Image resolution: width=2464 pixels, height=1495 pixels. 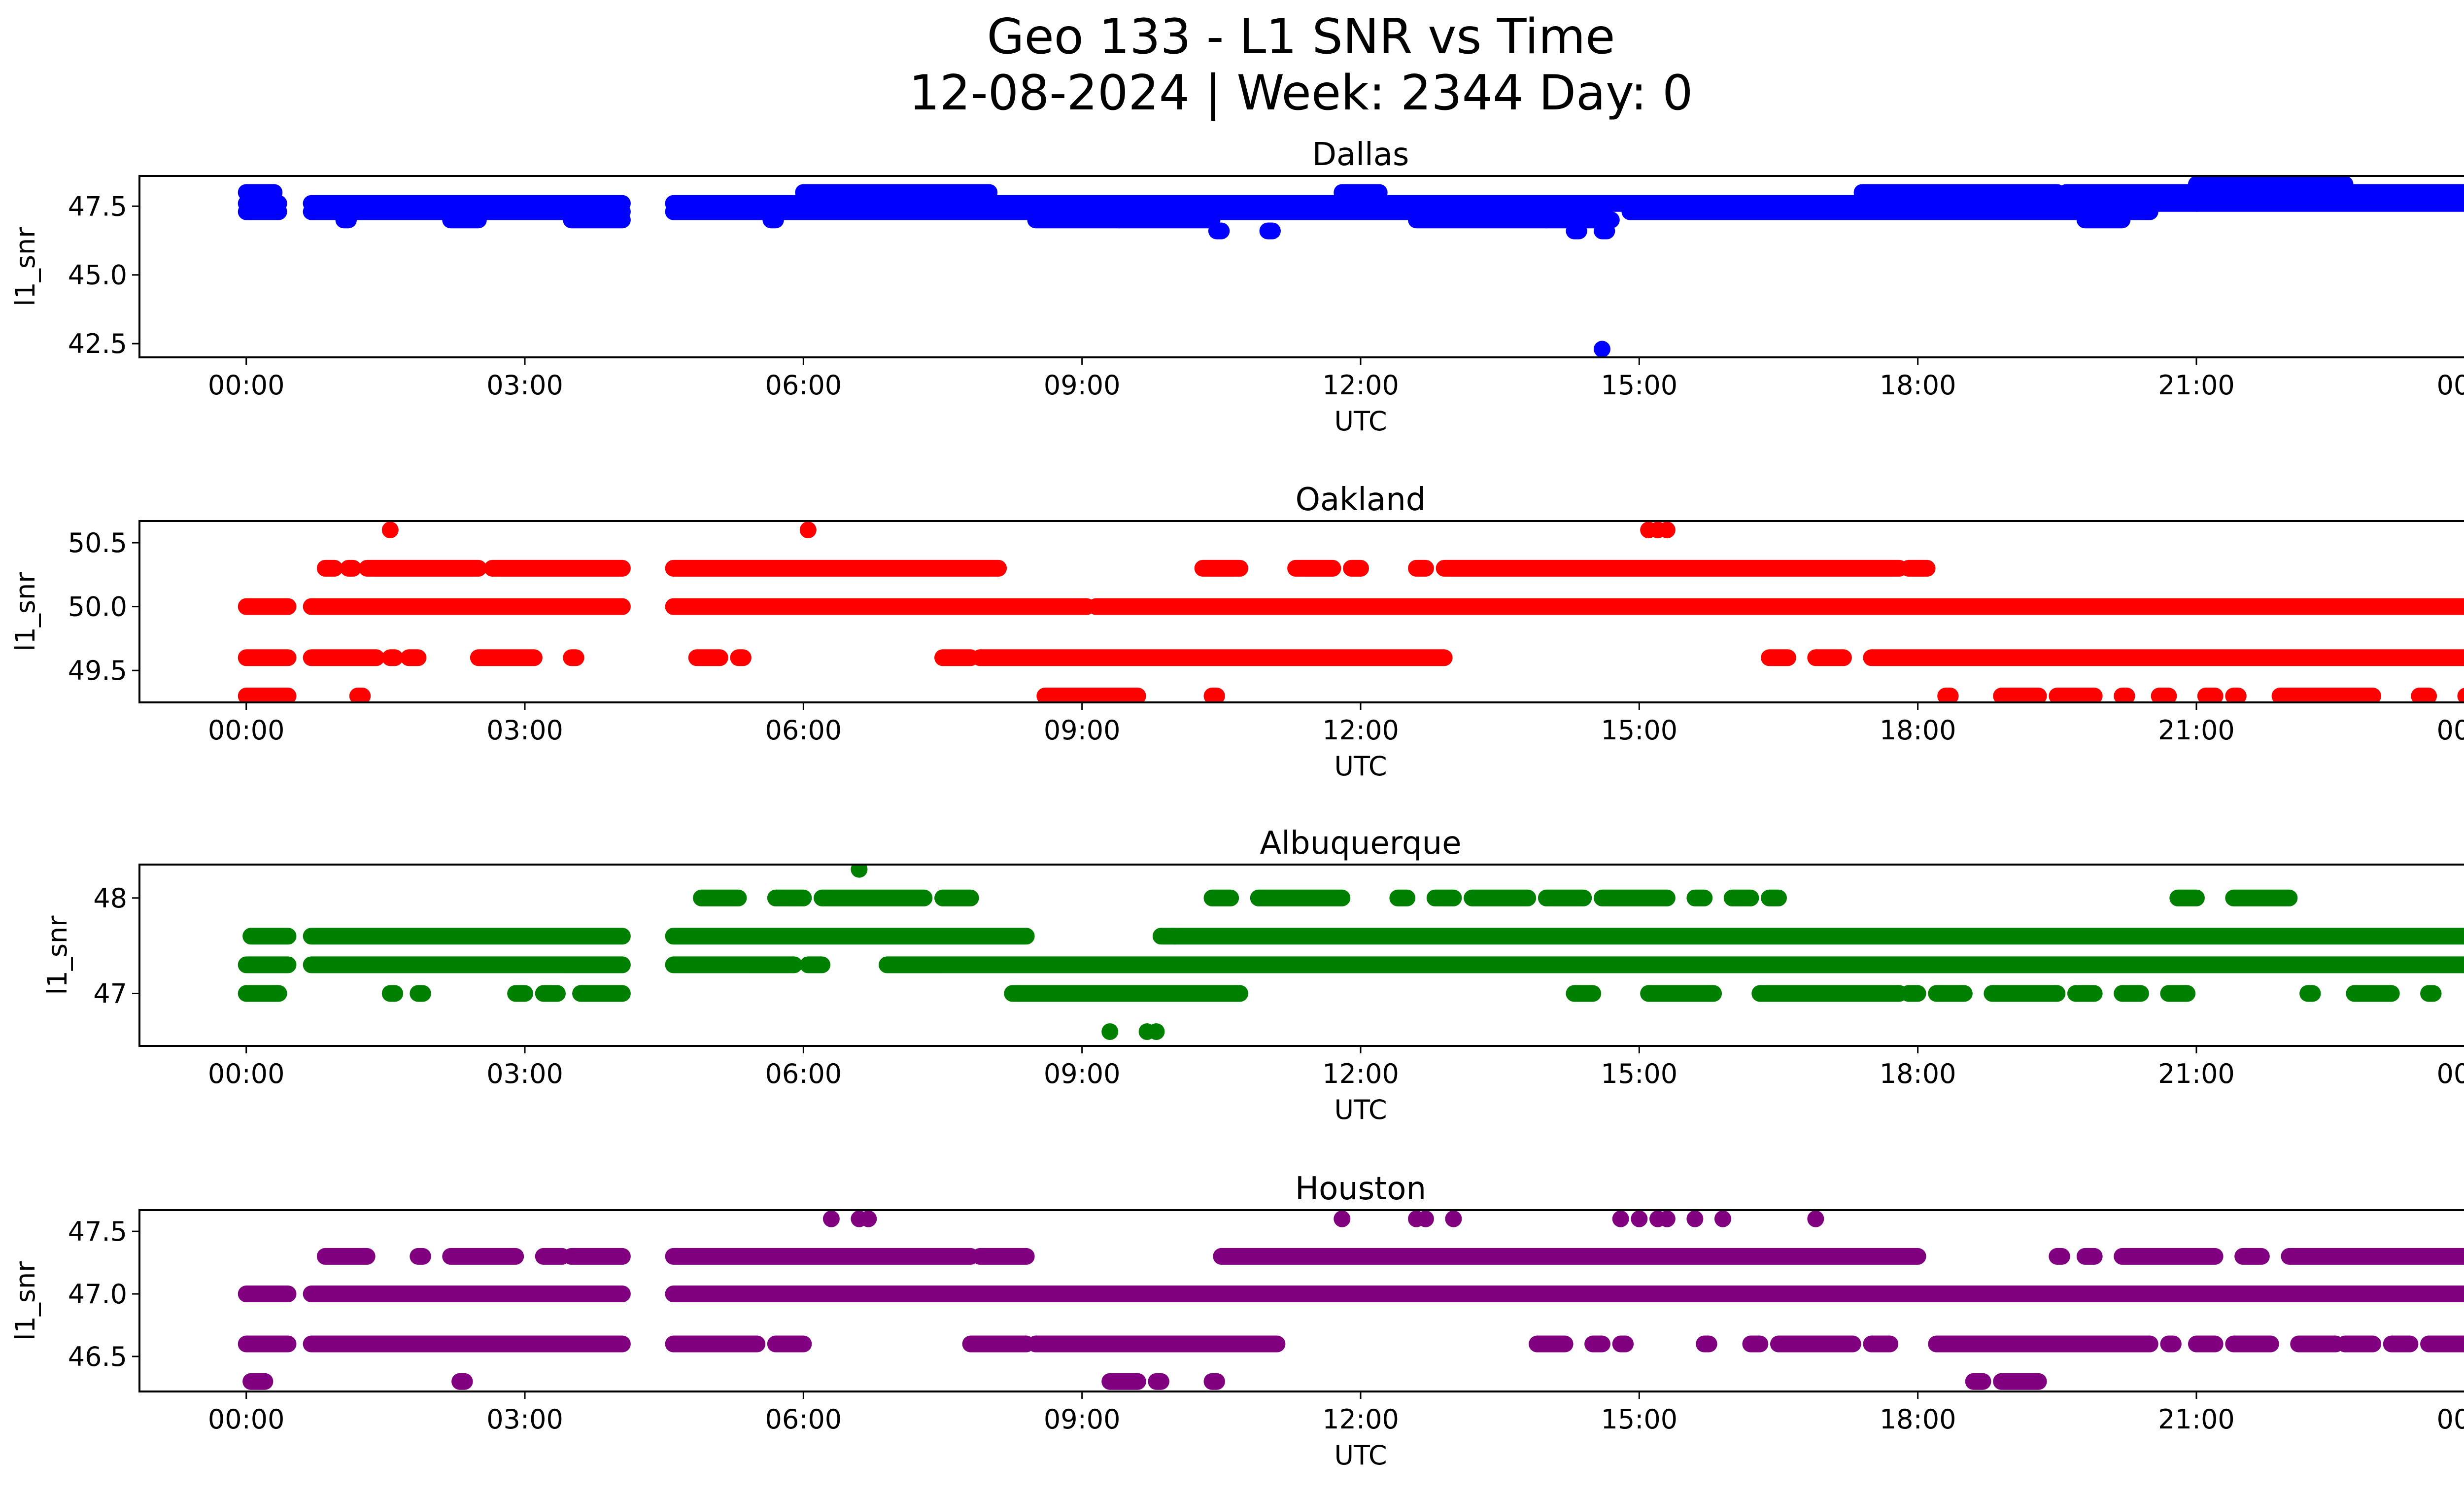 I want to click on y-tick-label: 42.5, so click(x=97, y=343).